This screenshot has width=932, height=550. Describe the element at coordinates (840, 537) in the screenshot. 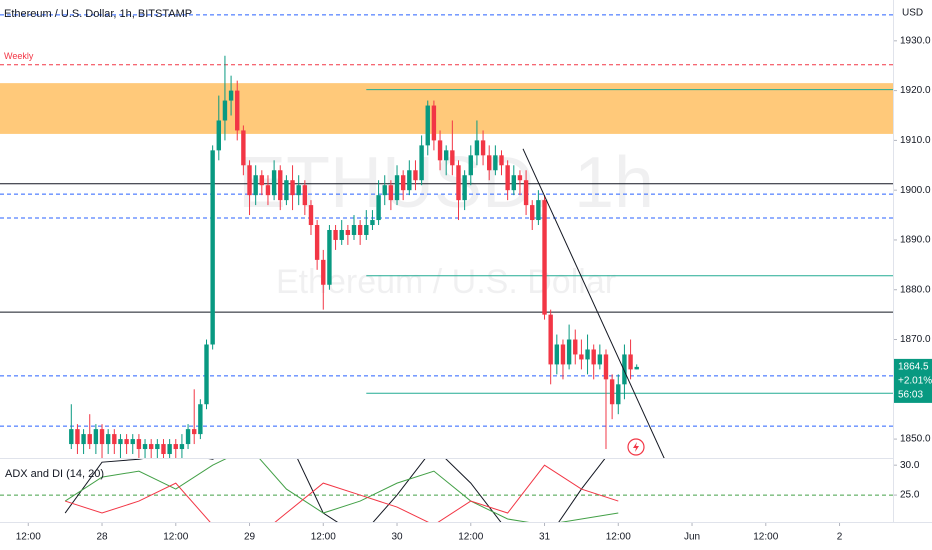

I see `x-tick-label: 2` at that location.